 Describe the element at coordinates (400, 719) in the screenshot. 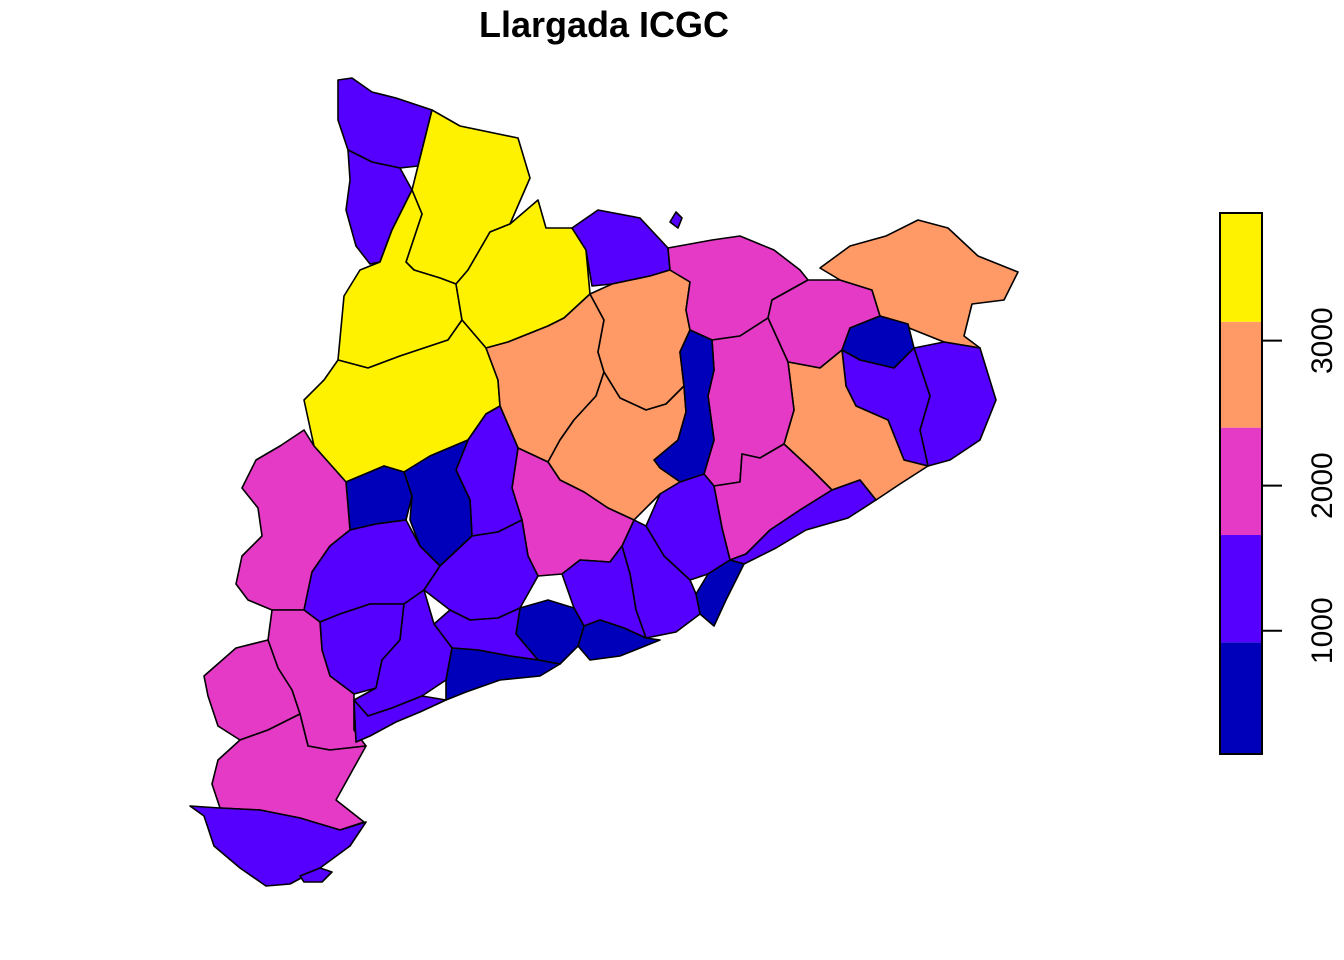

I see `region-maresme-coast-west` at that location.